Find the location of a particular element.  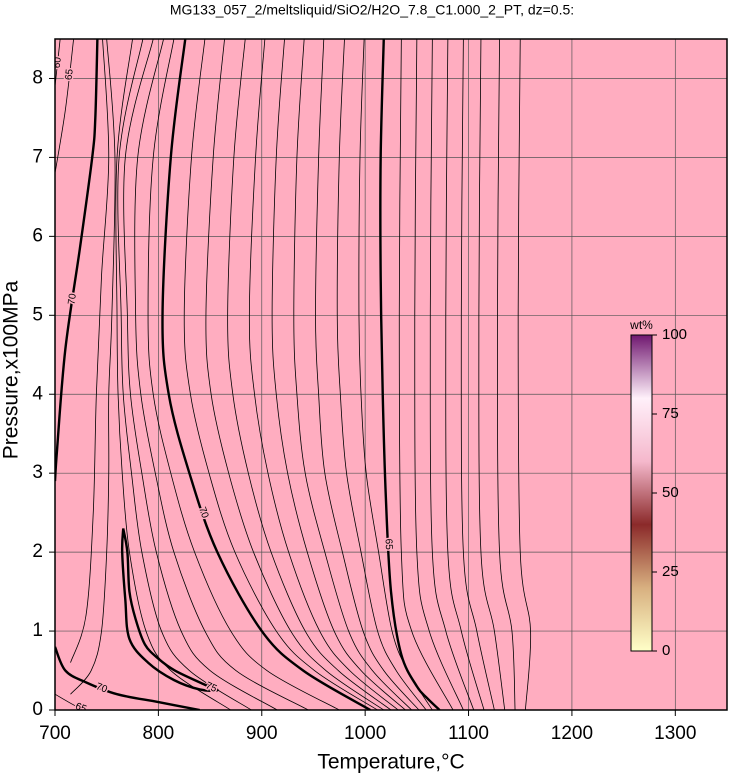

y-tick-label: 8 is located at coordinates (37, 77).